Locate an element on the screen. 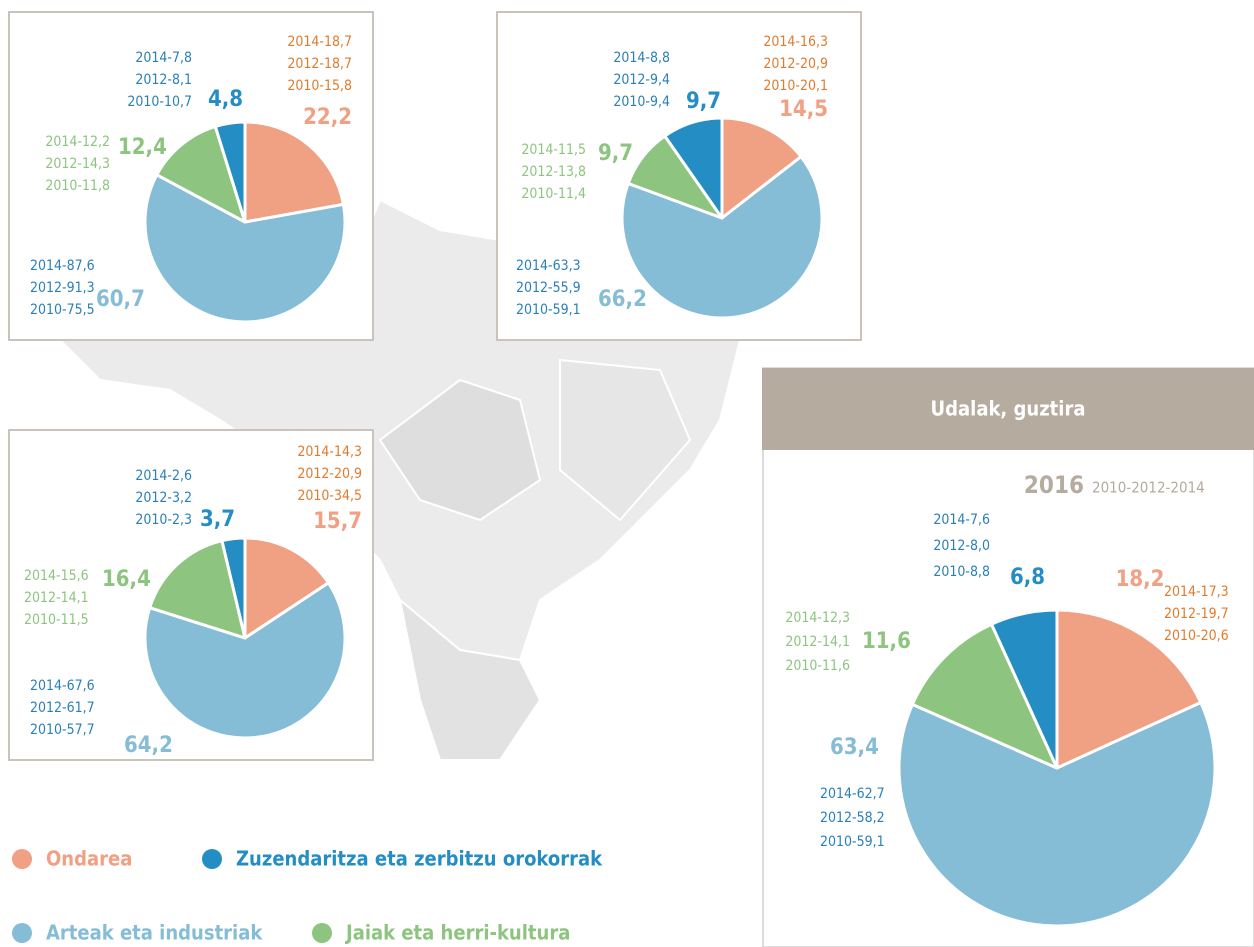  history-label: 2010-11,6 is located at coordinates (817, 666).